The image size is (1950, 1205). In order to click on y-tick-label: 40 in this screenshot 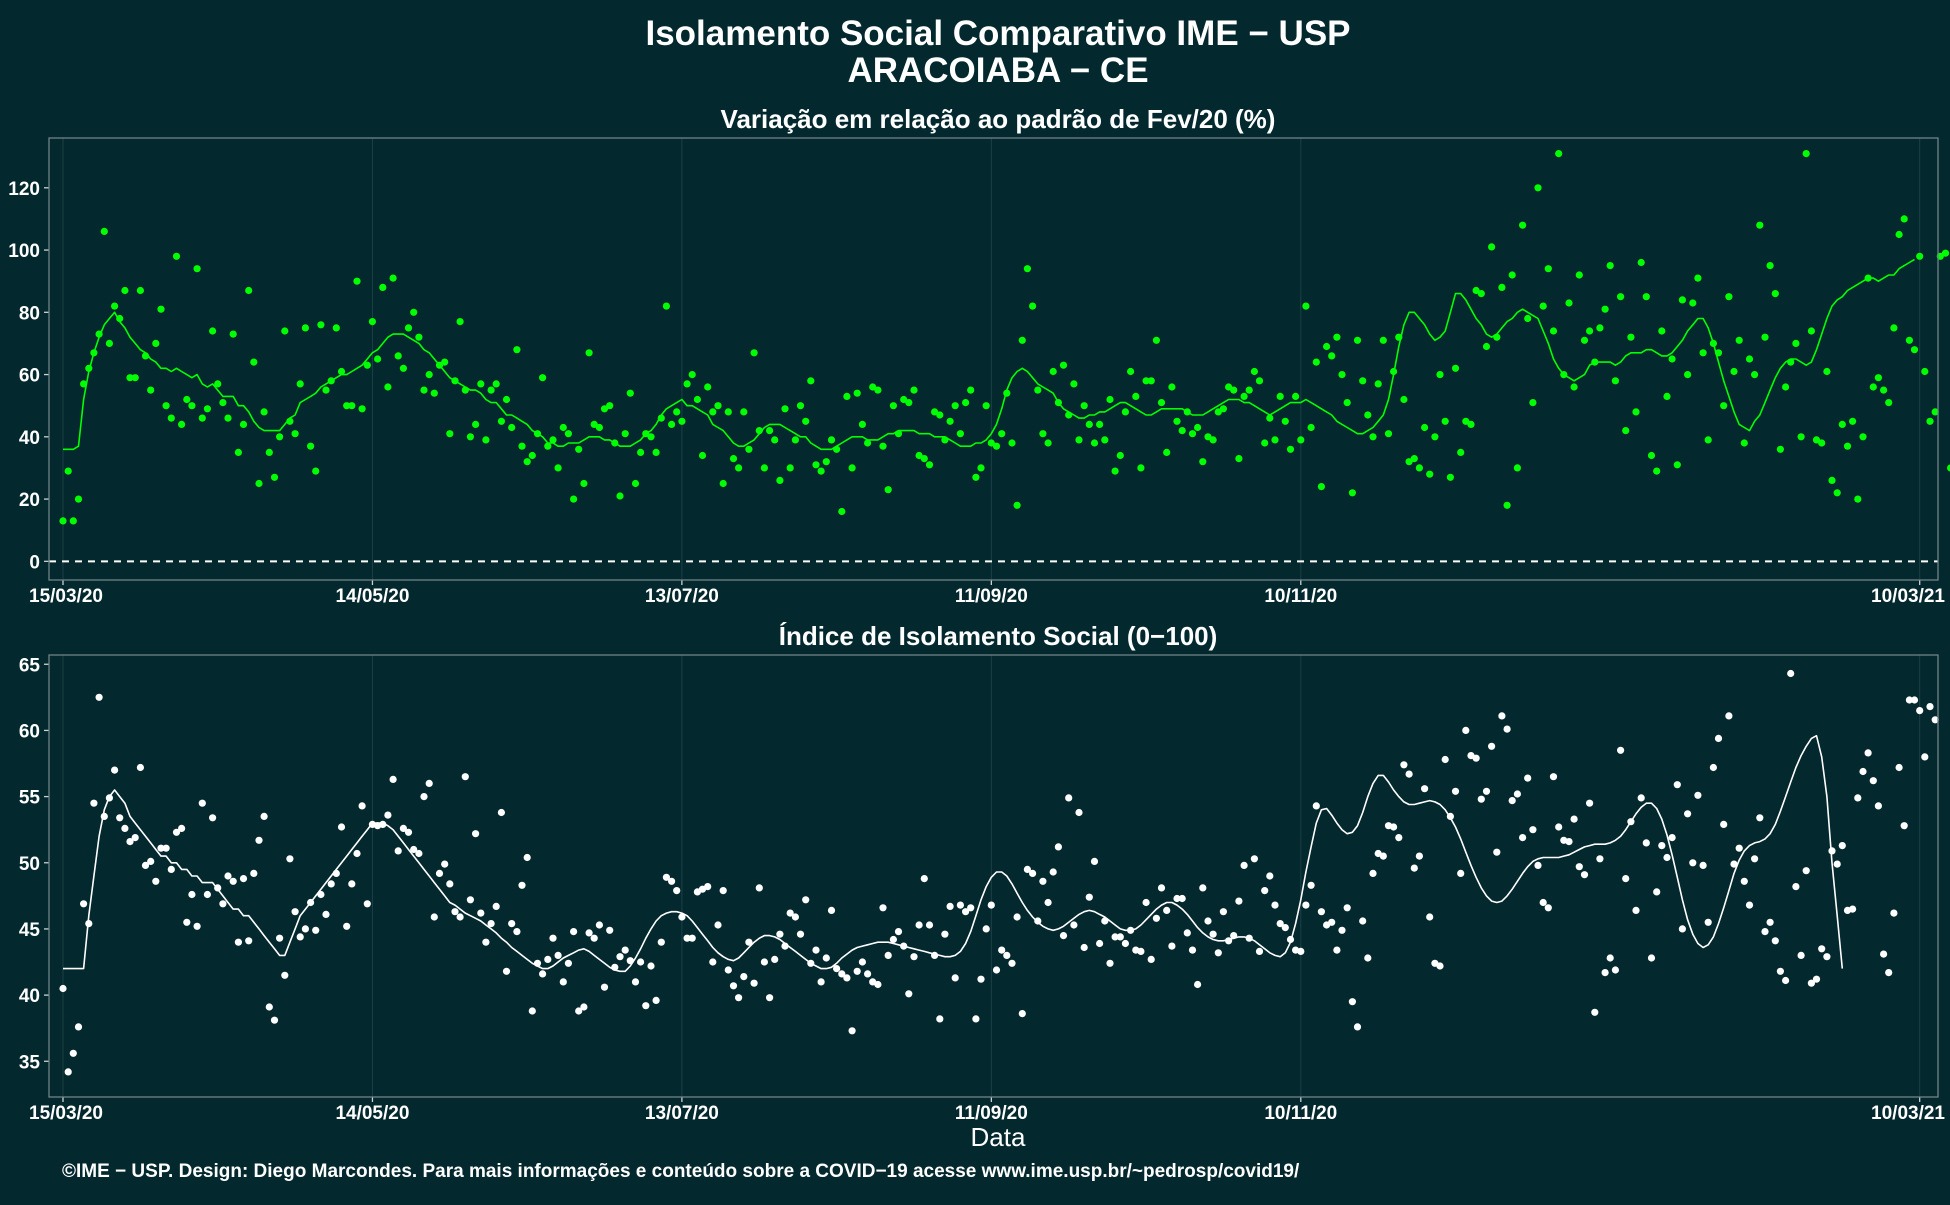, I will do `click(29, 438)`.